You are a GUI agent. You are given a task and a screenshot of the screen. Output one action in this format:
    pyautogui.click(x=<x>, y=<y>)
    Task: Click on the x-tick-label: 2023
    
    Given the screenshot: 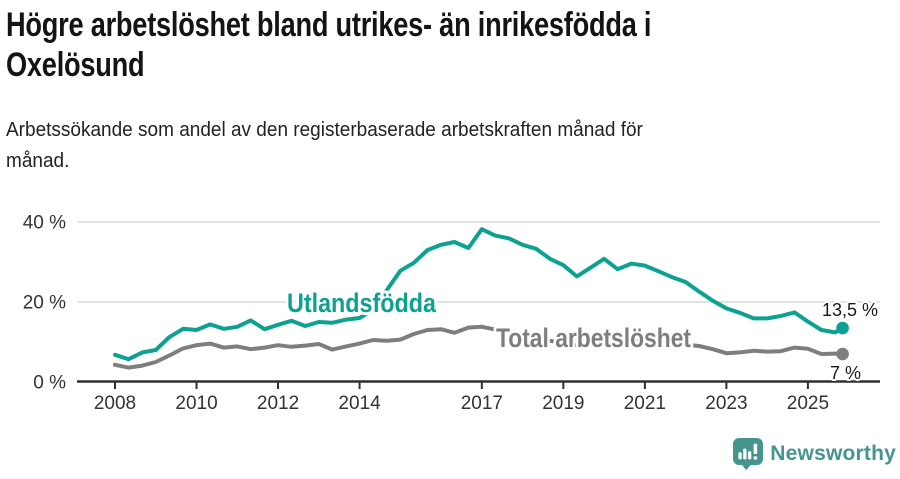 What is the action you would take?
    pyautogui.click(x=726, y=403)
    